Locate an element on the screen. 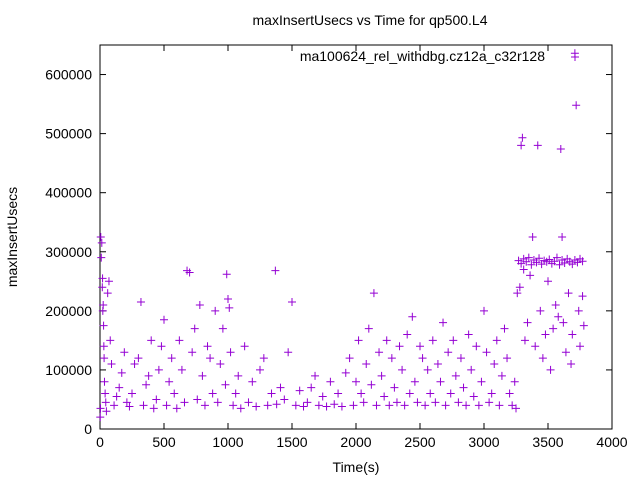 This screenshot has width=640, height=485. y-axis-label: maxInsertUsecs is located at coordinates (12, 237).